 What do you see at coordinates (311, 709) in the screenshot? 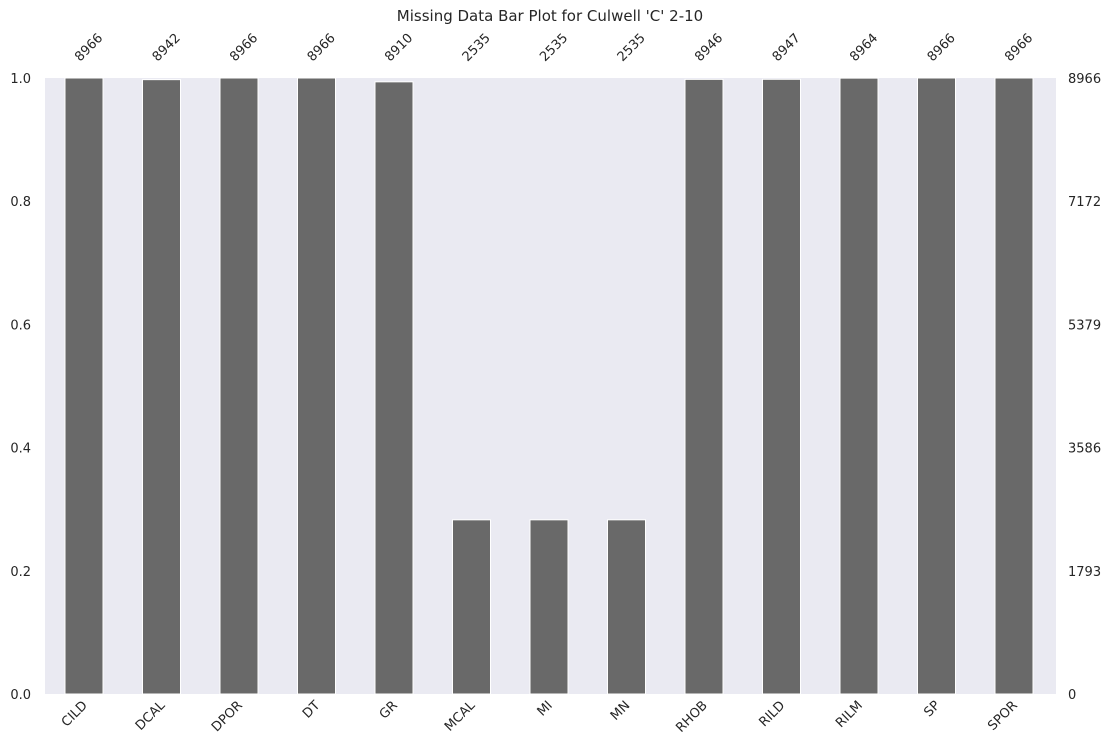
I see `x-tick-label: DT` at bounding box center [311, 709].